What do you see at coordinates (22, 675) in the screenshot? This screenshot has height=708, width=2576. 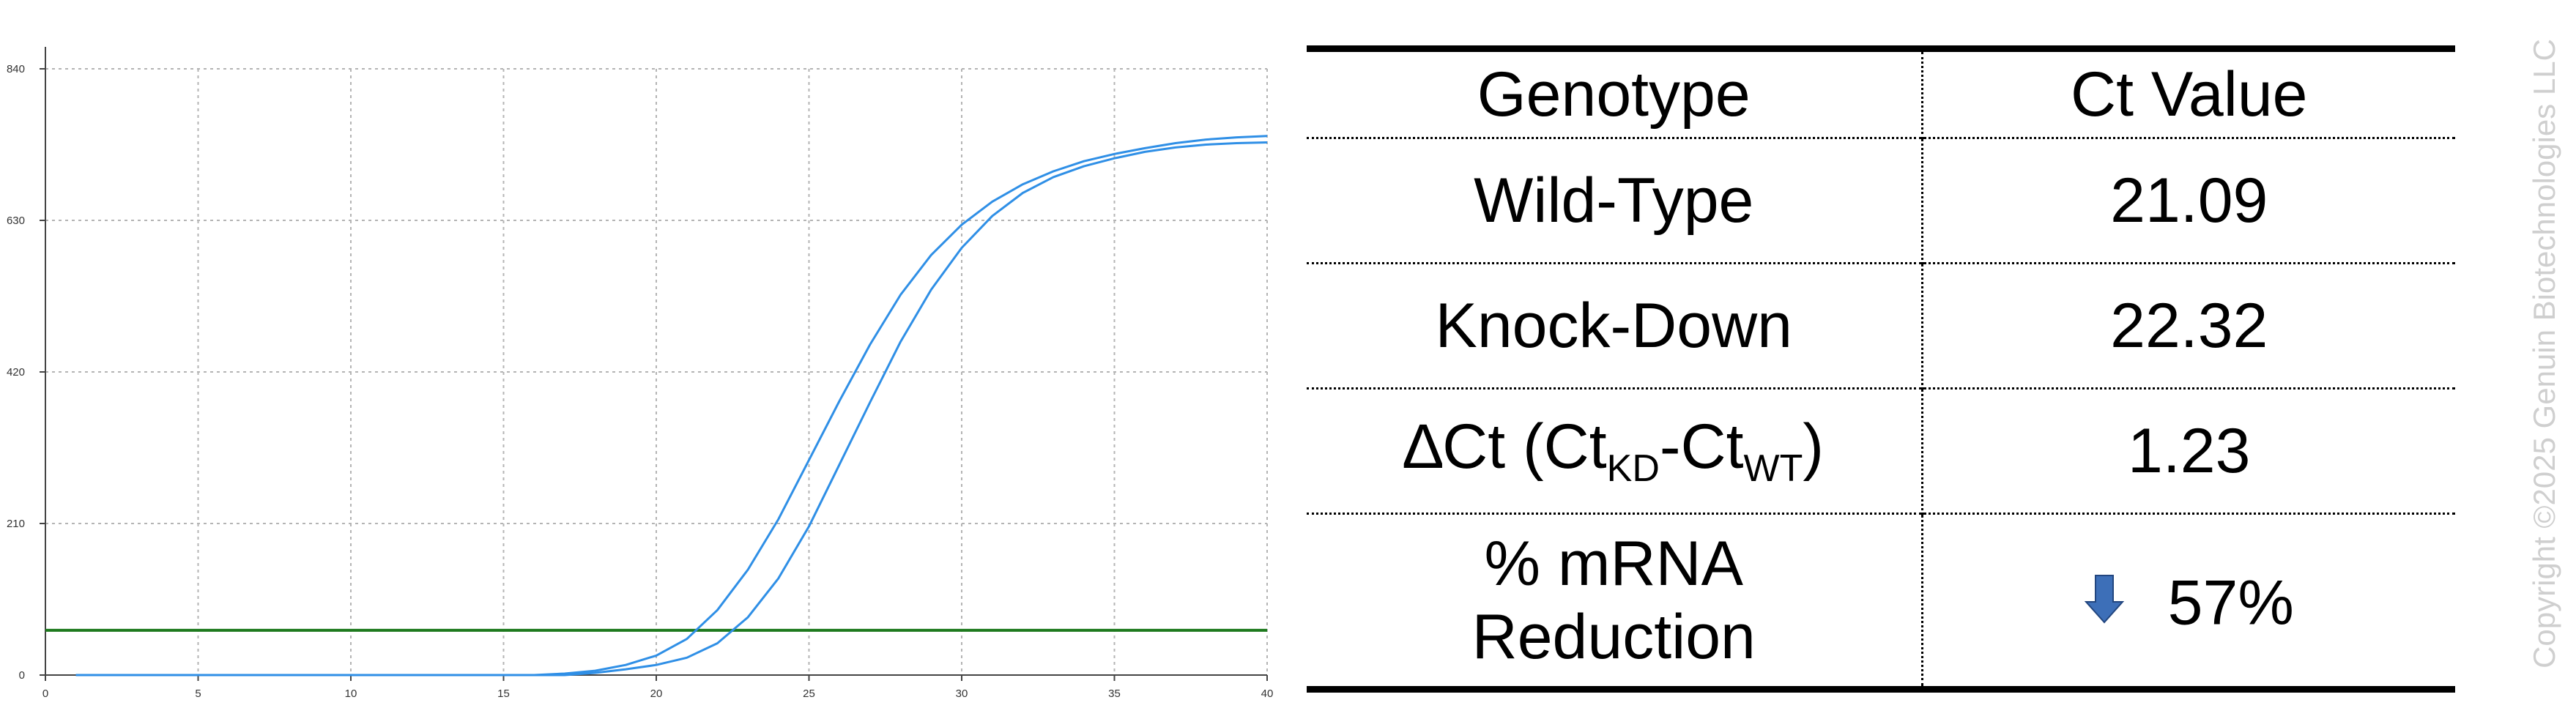 I see `y-tick-label: 0` at bounding box center [22, 675].